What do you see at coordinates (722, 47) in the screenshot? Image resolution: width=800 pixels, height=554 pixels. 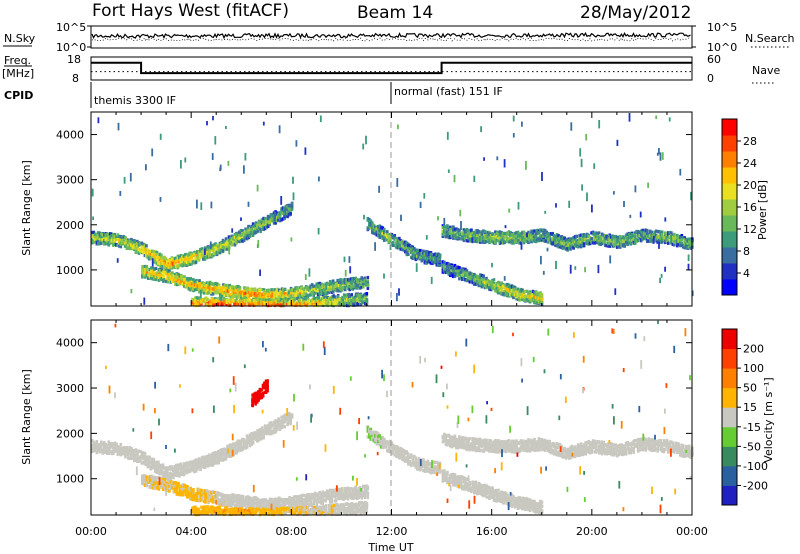 I see `nsearch-tick-bottom: 10^0` at bounding box center [722, 47].